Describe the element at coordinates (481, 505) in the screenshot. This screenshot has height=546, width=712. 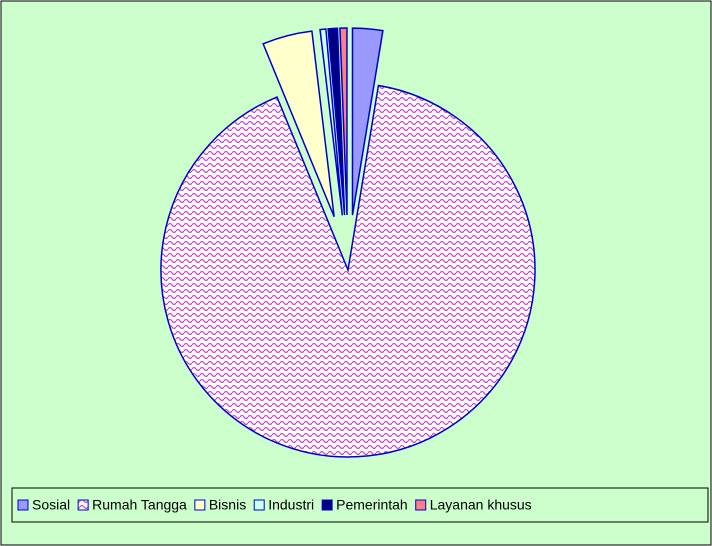
I see `legend-label: Layanan khusus` at that location.